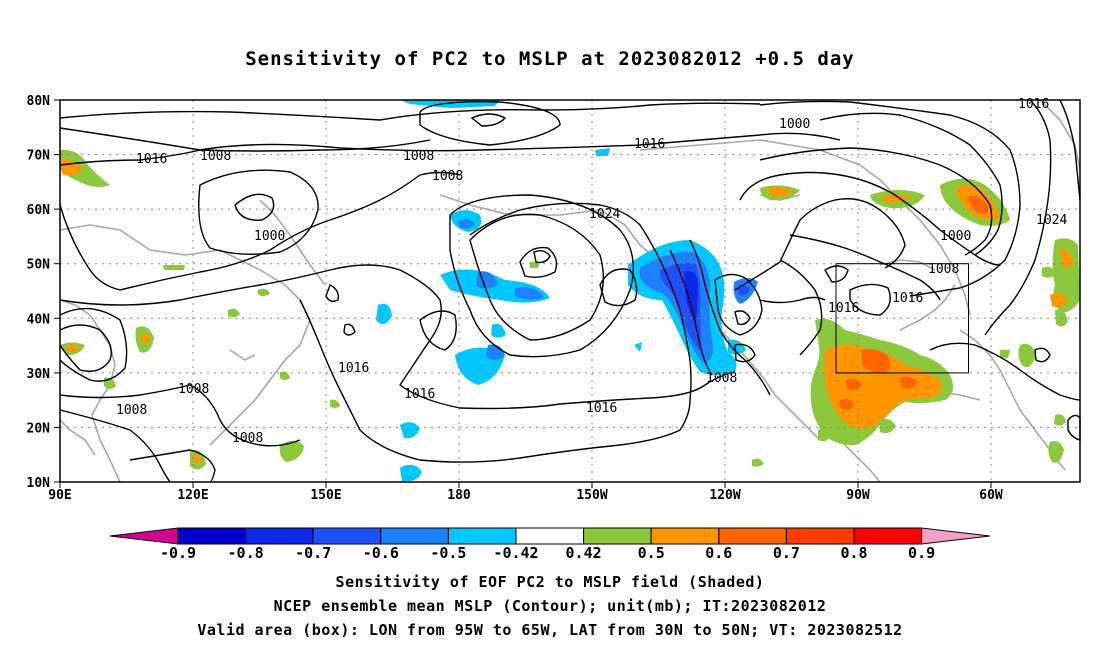 The width and height of the screenshot is (1100, 650). I want to click on lon-label: 90E, so click(59, 495).